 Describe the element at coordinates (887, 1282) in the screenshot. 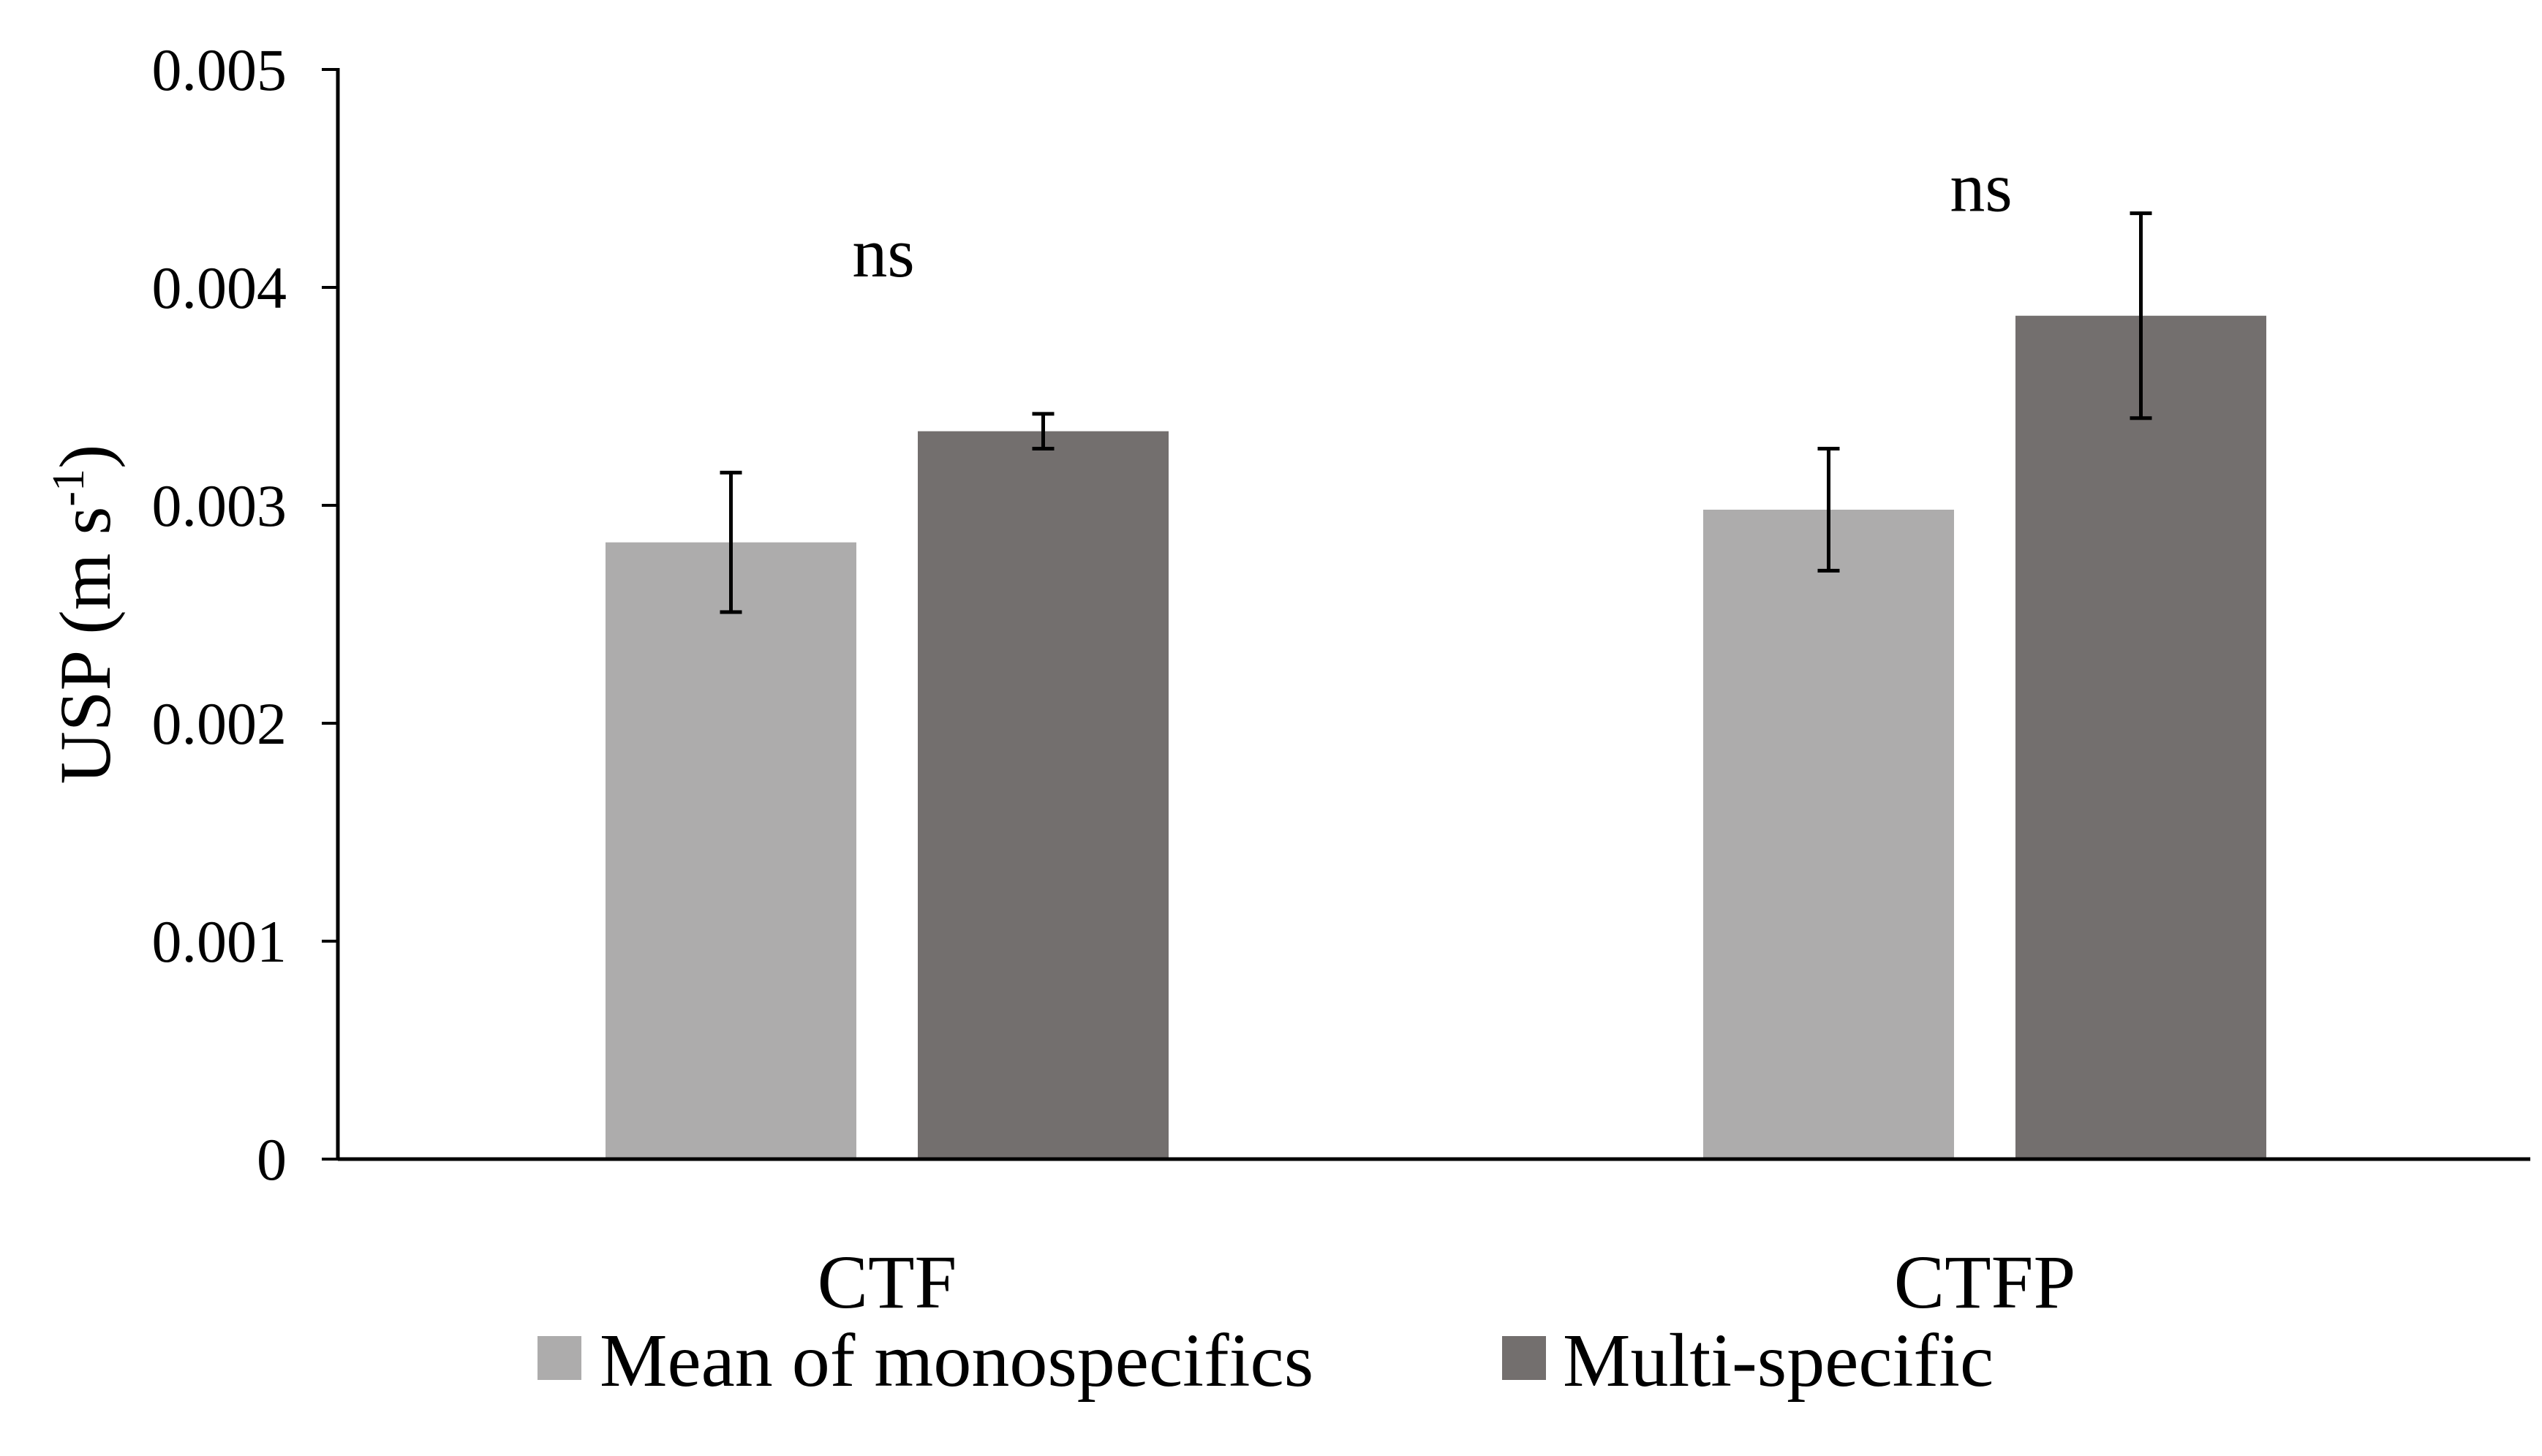

I see `x-category-label: CTF` at that location.